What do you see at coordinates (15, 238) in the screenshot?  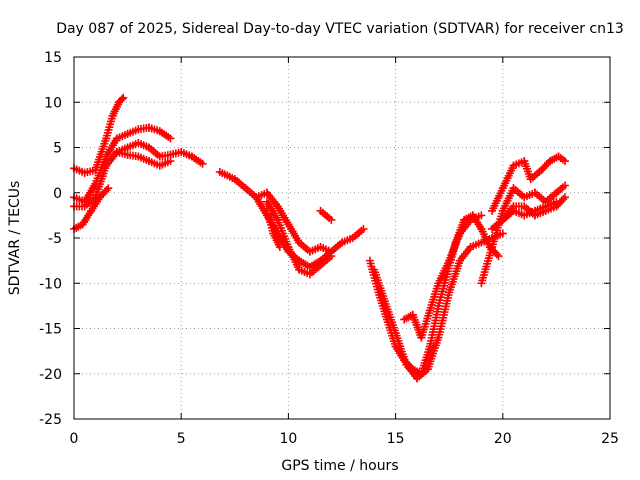 I see `y-axis-label: SDTVAR / TECUs` at bounding box center [15, 238].